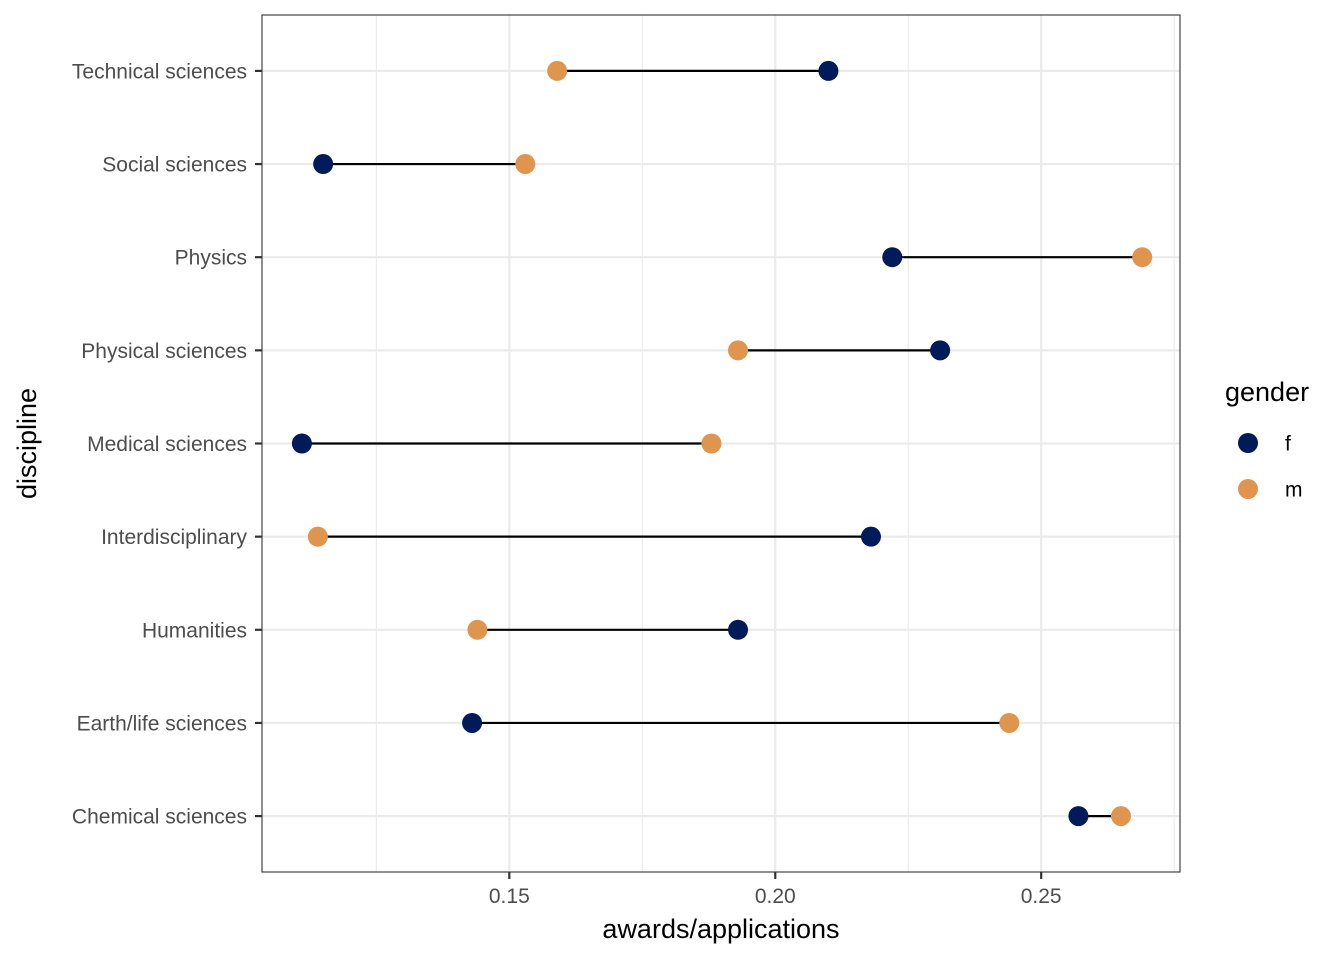 The image size is (1344, 960). Describe the element at coordinates (1041, 896) in the screenshot. I see `x-tick-label: 0.25` at that location.